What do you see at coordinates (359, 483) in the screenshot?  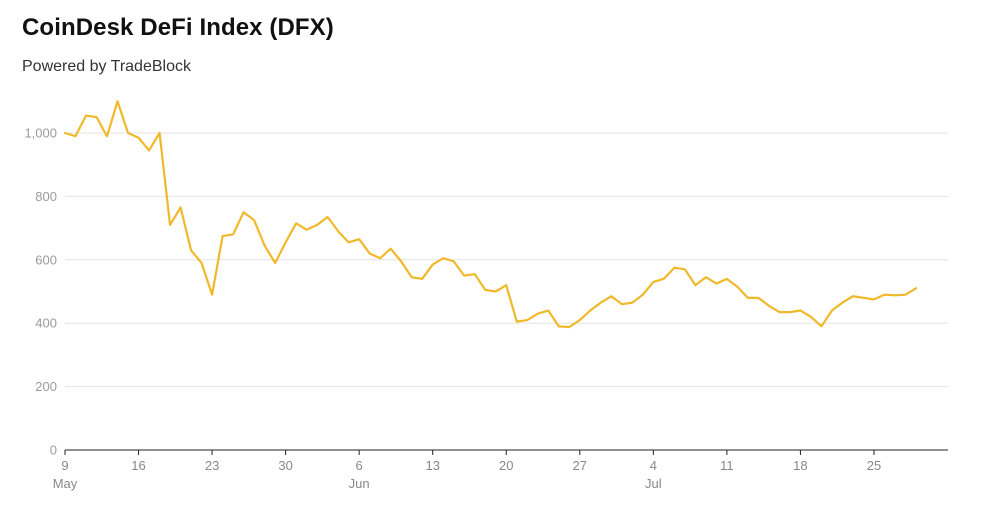 I see `x-month-label: Jun` at bounding box center [359, 483].